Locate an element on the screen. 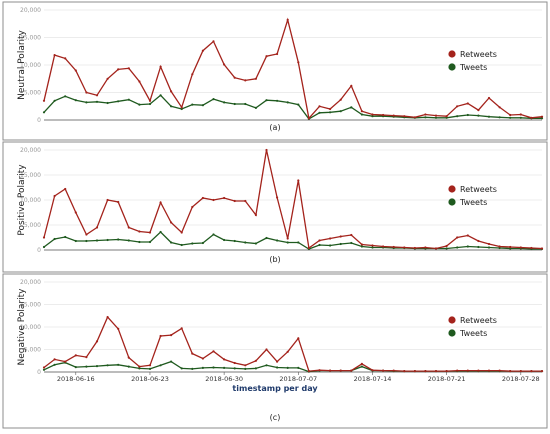 The image size is (550, 434). x-tick-label: 2018-07-21 is located at coordinates (447, 379).